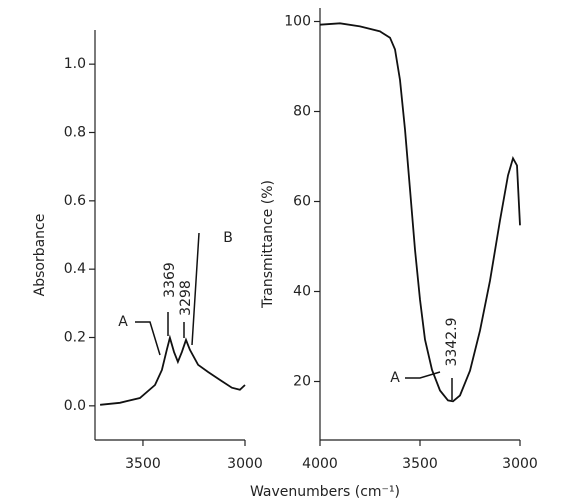 This screenshot has width=585, height=504. I want to click on annotation: 3369, so click(170, 280).